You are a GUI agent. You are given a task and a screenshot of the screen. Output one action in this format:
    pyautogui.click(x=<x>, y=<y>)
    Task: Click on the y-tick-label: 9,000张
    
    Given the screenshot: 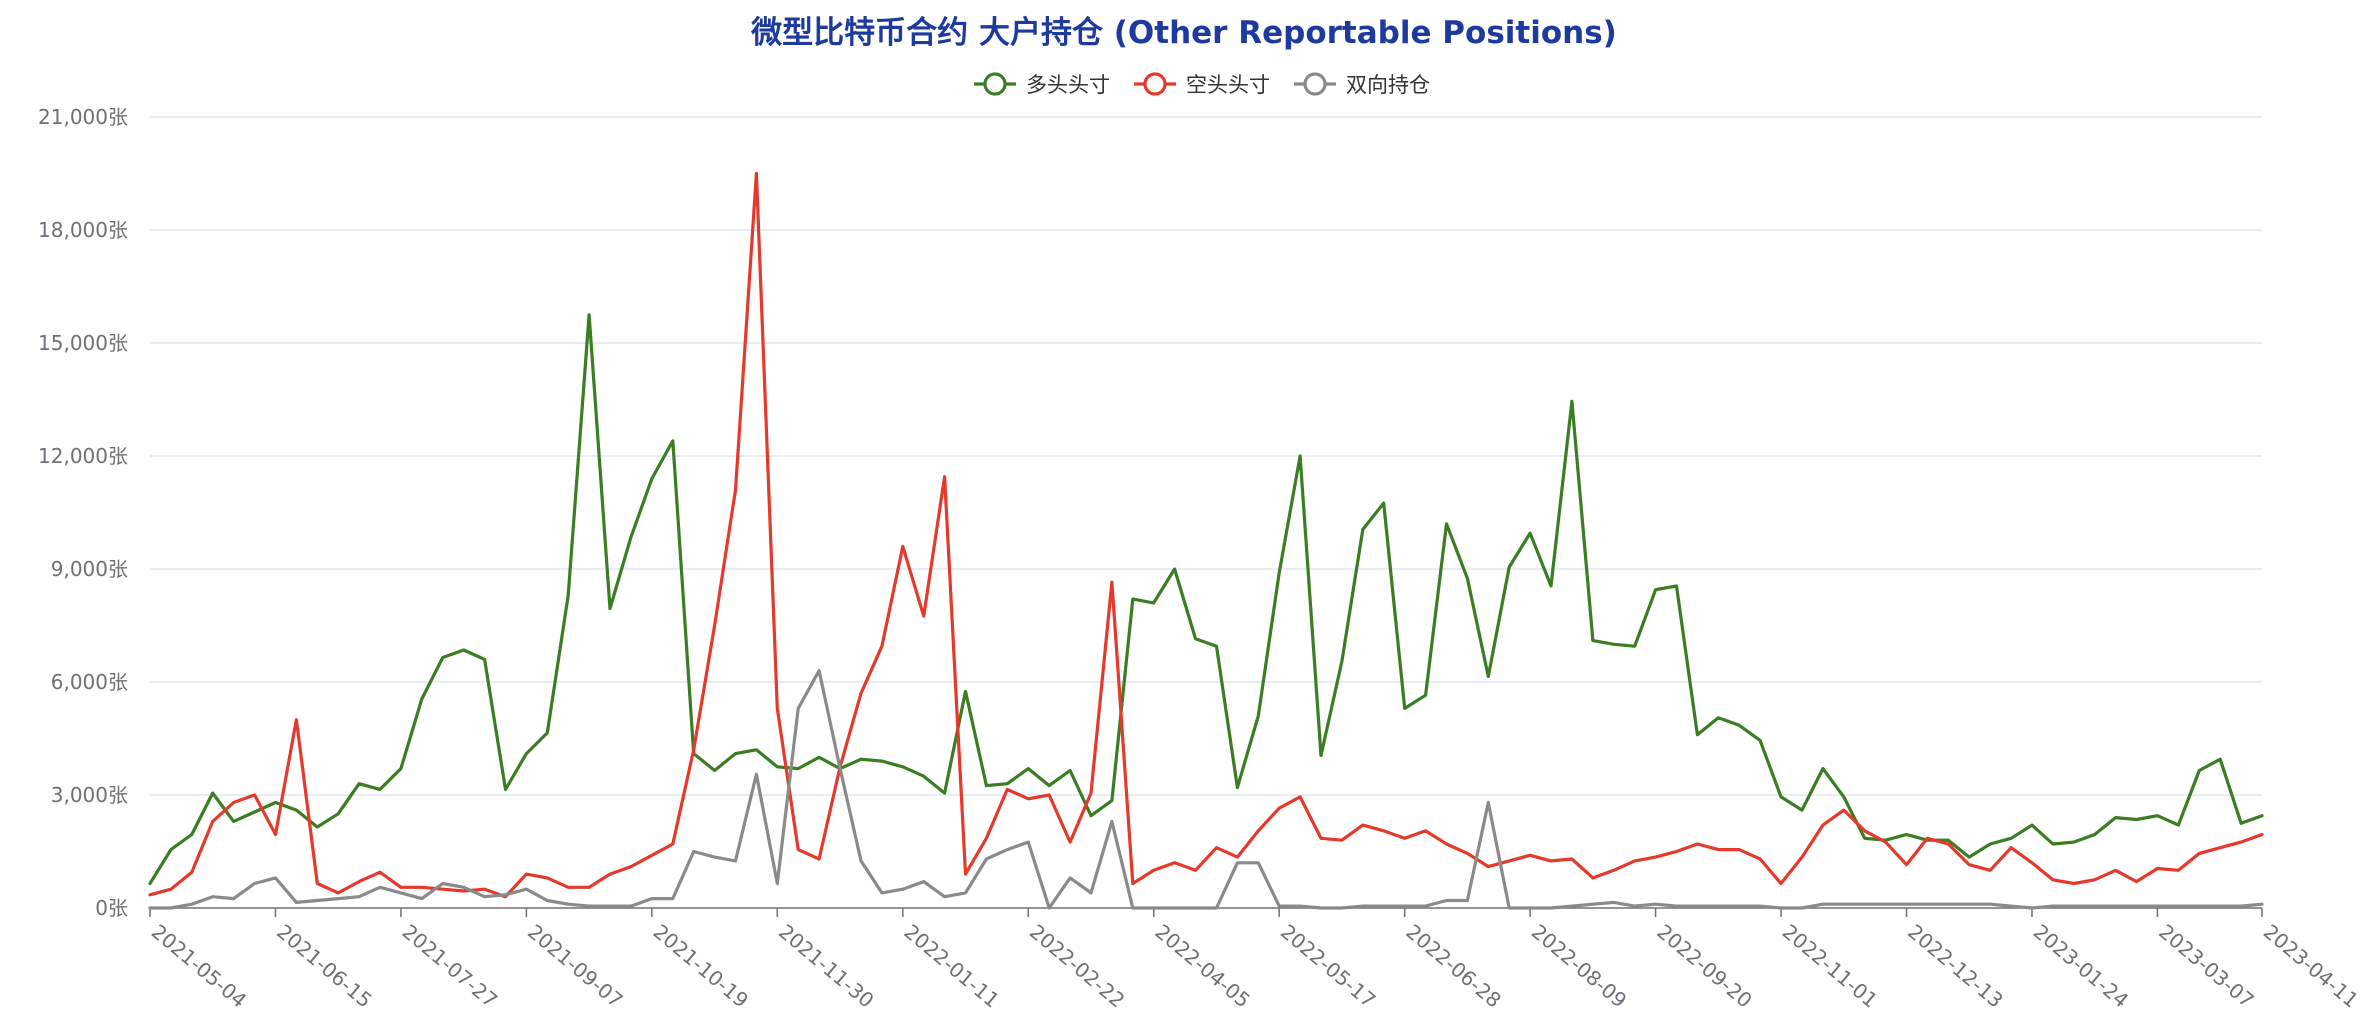 What is the action you would take?
    pyautogui.click(x=89, y=569)
    